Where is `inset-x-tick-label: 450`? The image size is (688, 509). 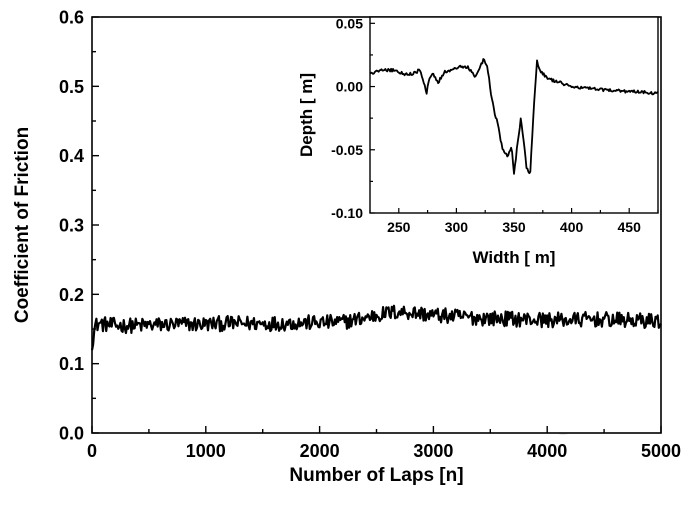
inset-x-tick-label: 450 is located at coordinates (630, 227).